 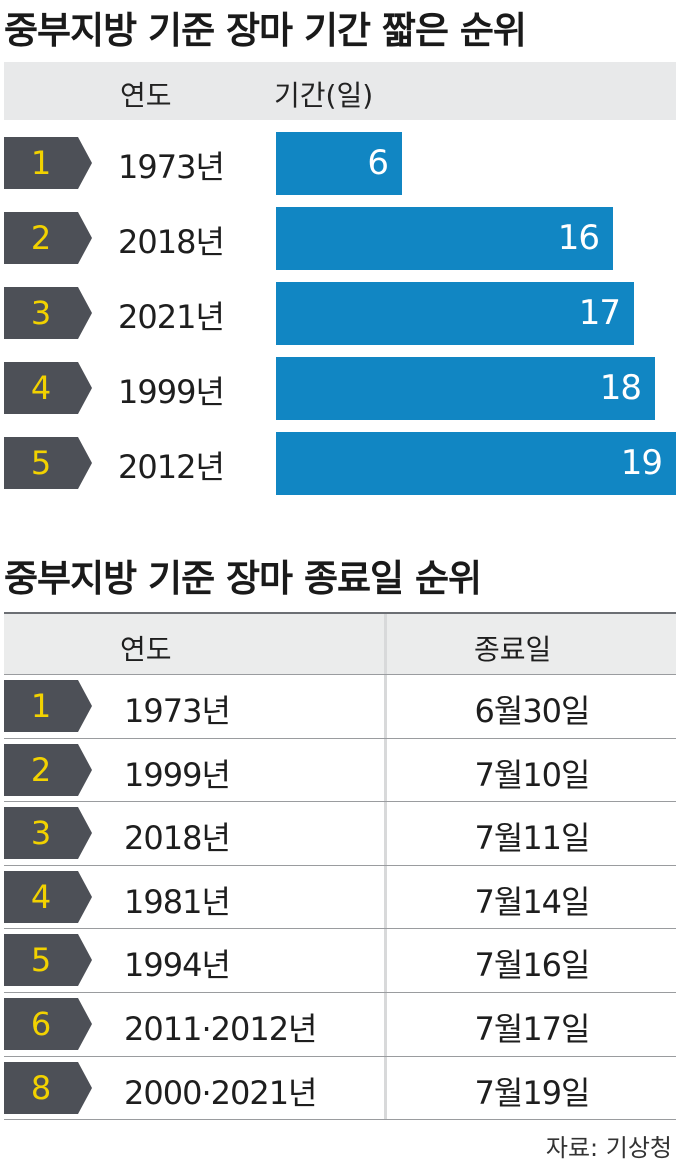 I want to click on rank-tag: 6, so click(x=48, y=1024).